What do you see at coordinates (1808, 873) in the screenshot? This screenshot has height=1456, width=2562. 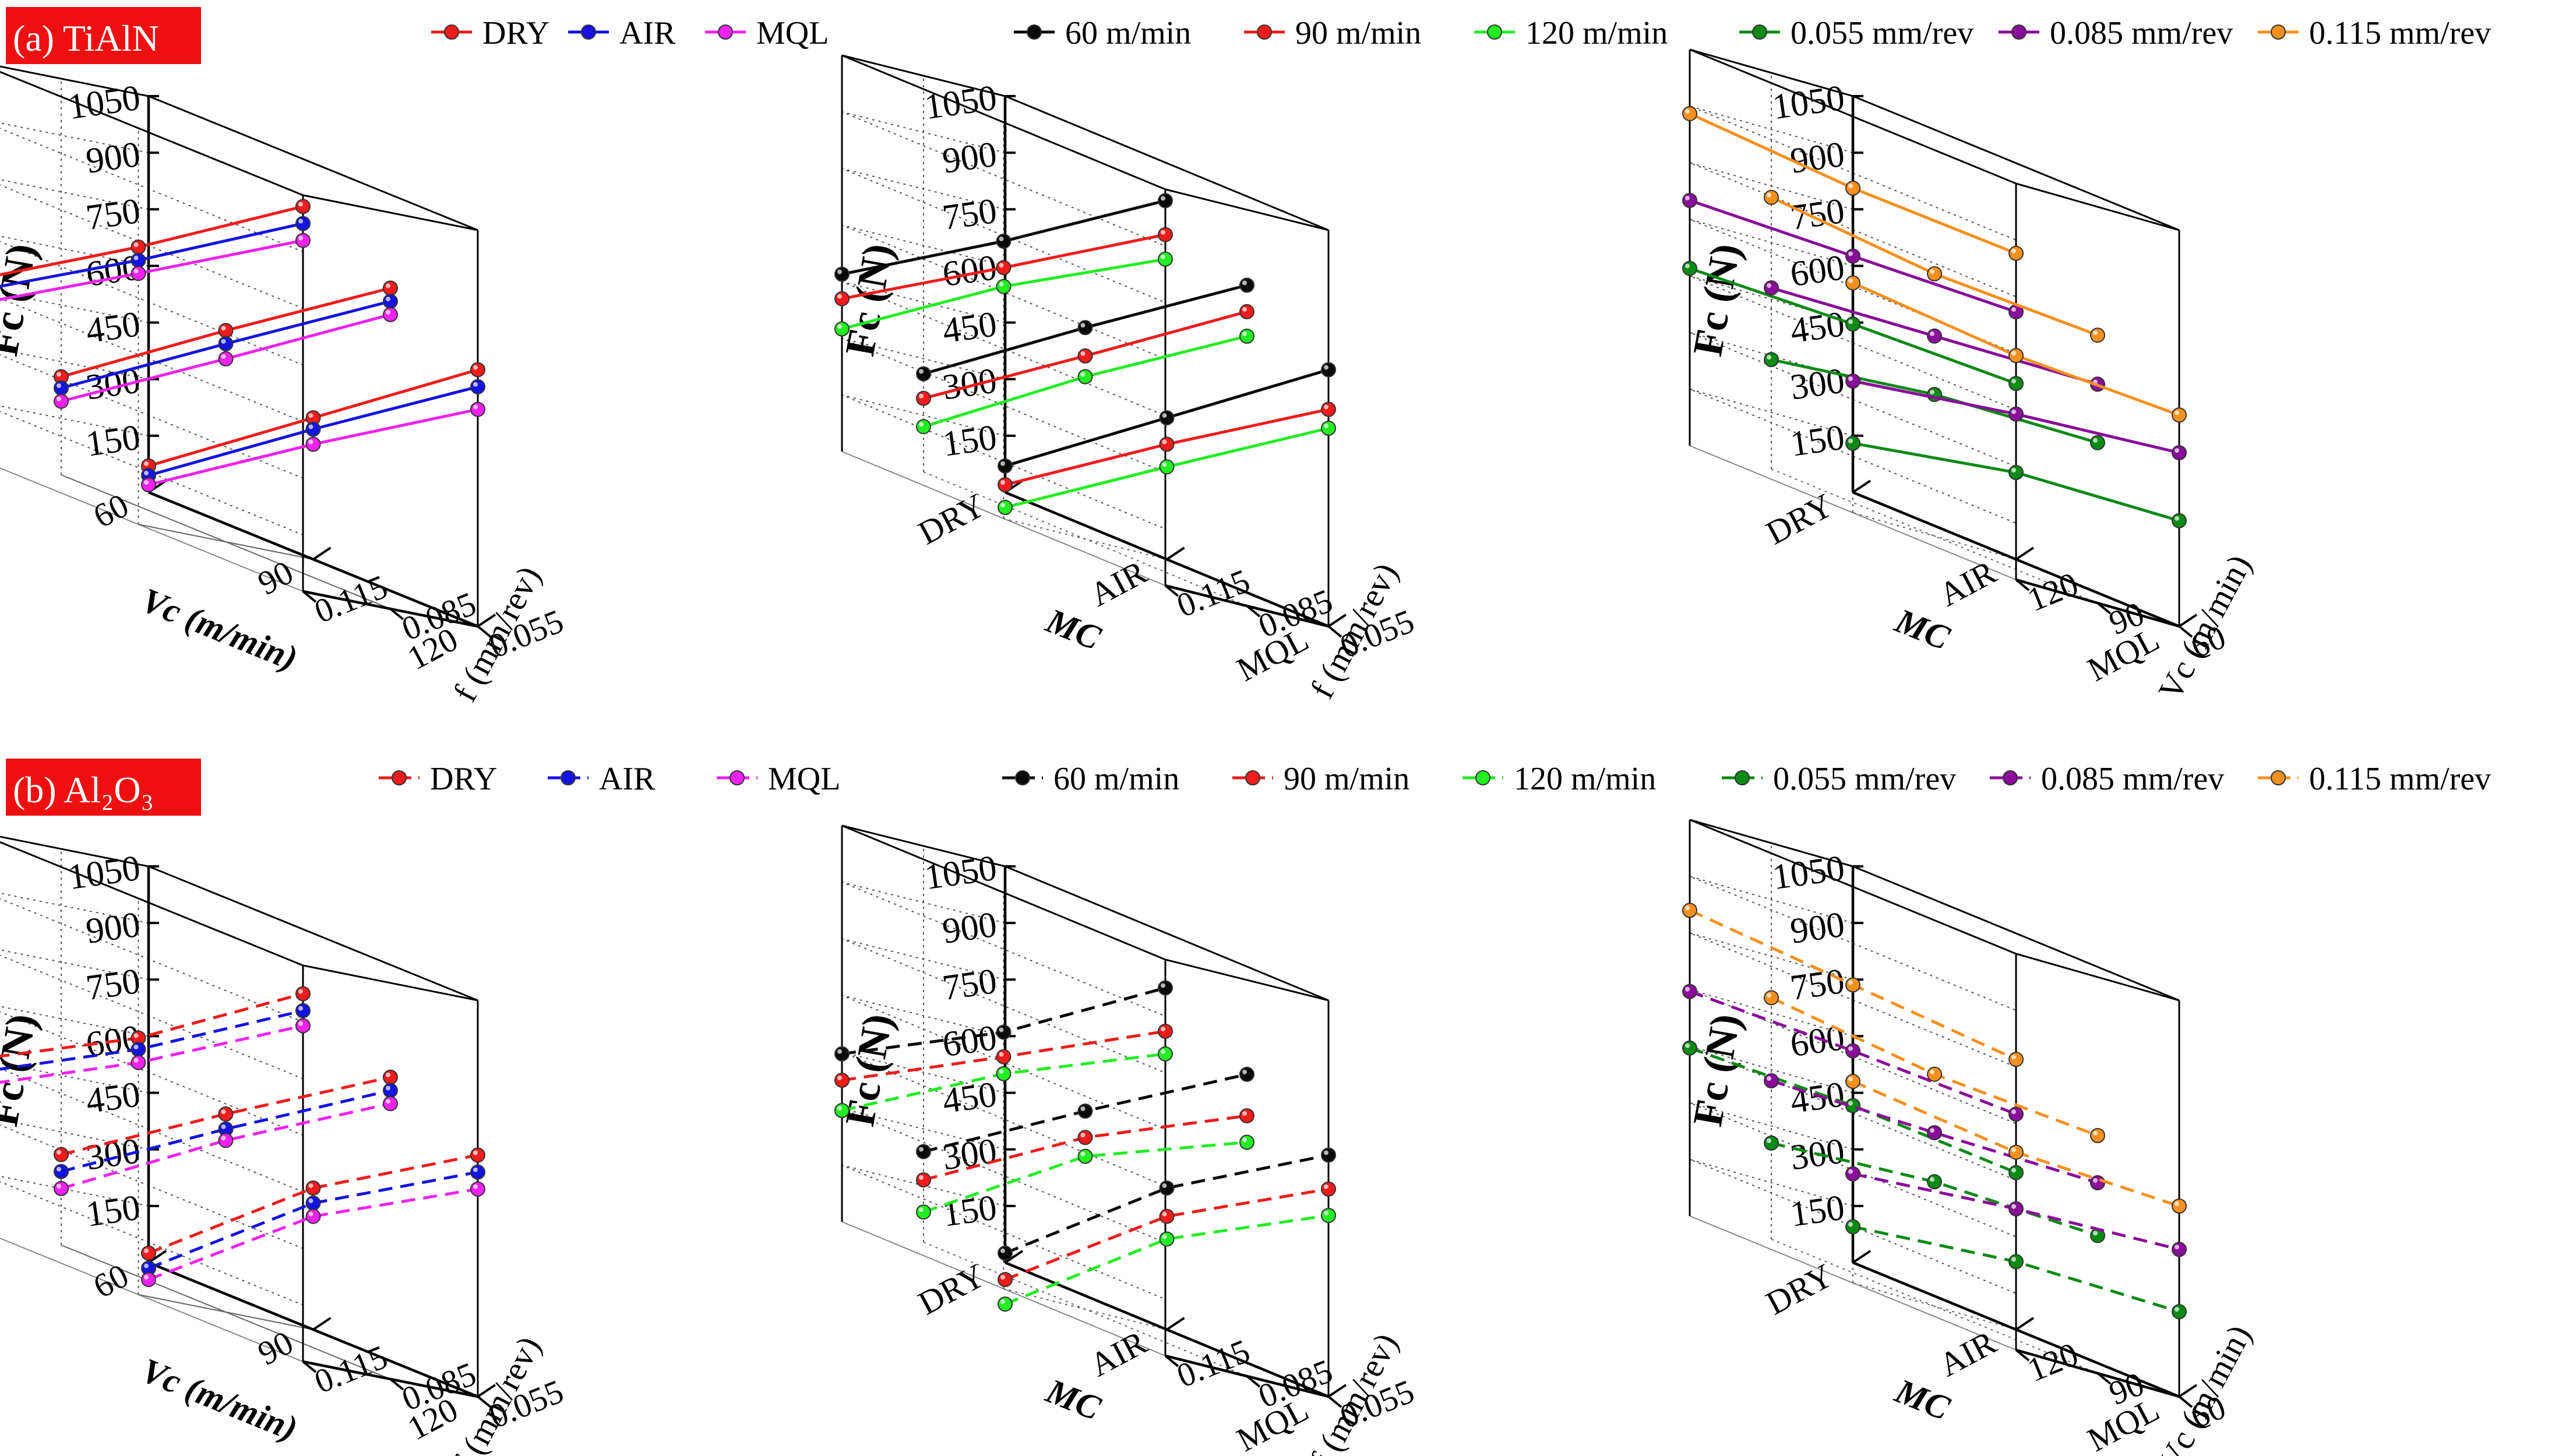 I see `z-tick-label: 1050` at bounding box center [1808, 873].